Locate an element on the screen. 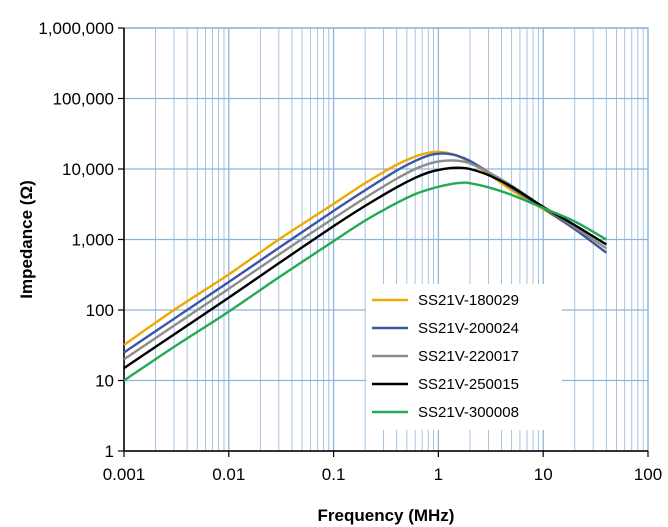  x-tick-label: 100 is located at coordinates (648, 474).